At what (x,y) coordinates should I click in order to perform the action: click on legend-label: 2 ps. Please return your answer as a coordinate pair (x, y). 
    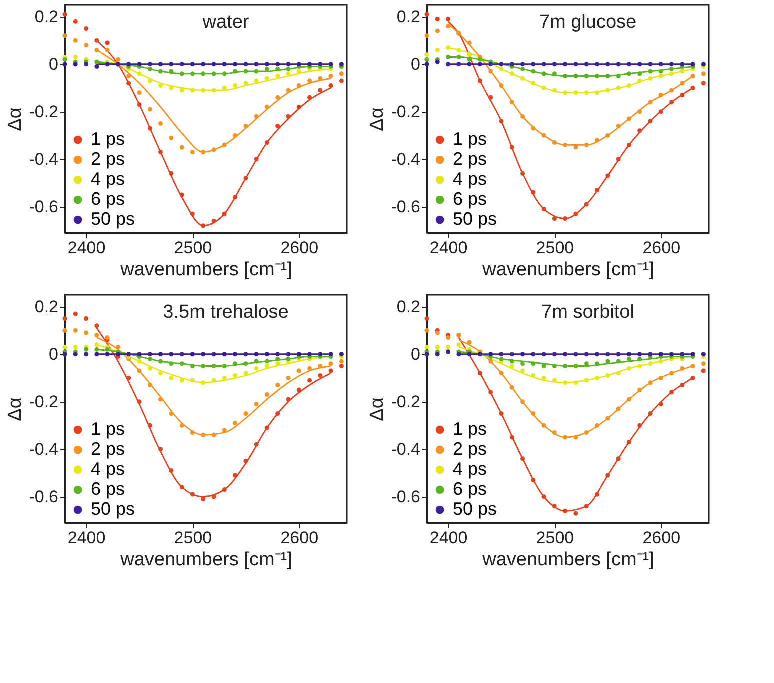
    Looking at the image, I should click on (470, 159).